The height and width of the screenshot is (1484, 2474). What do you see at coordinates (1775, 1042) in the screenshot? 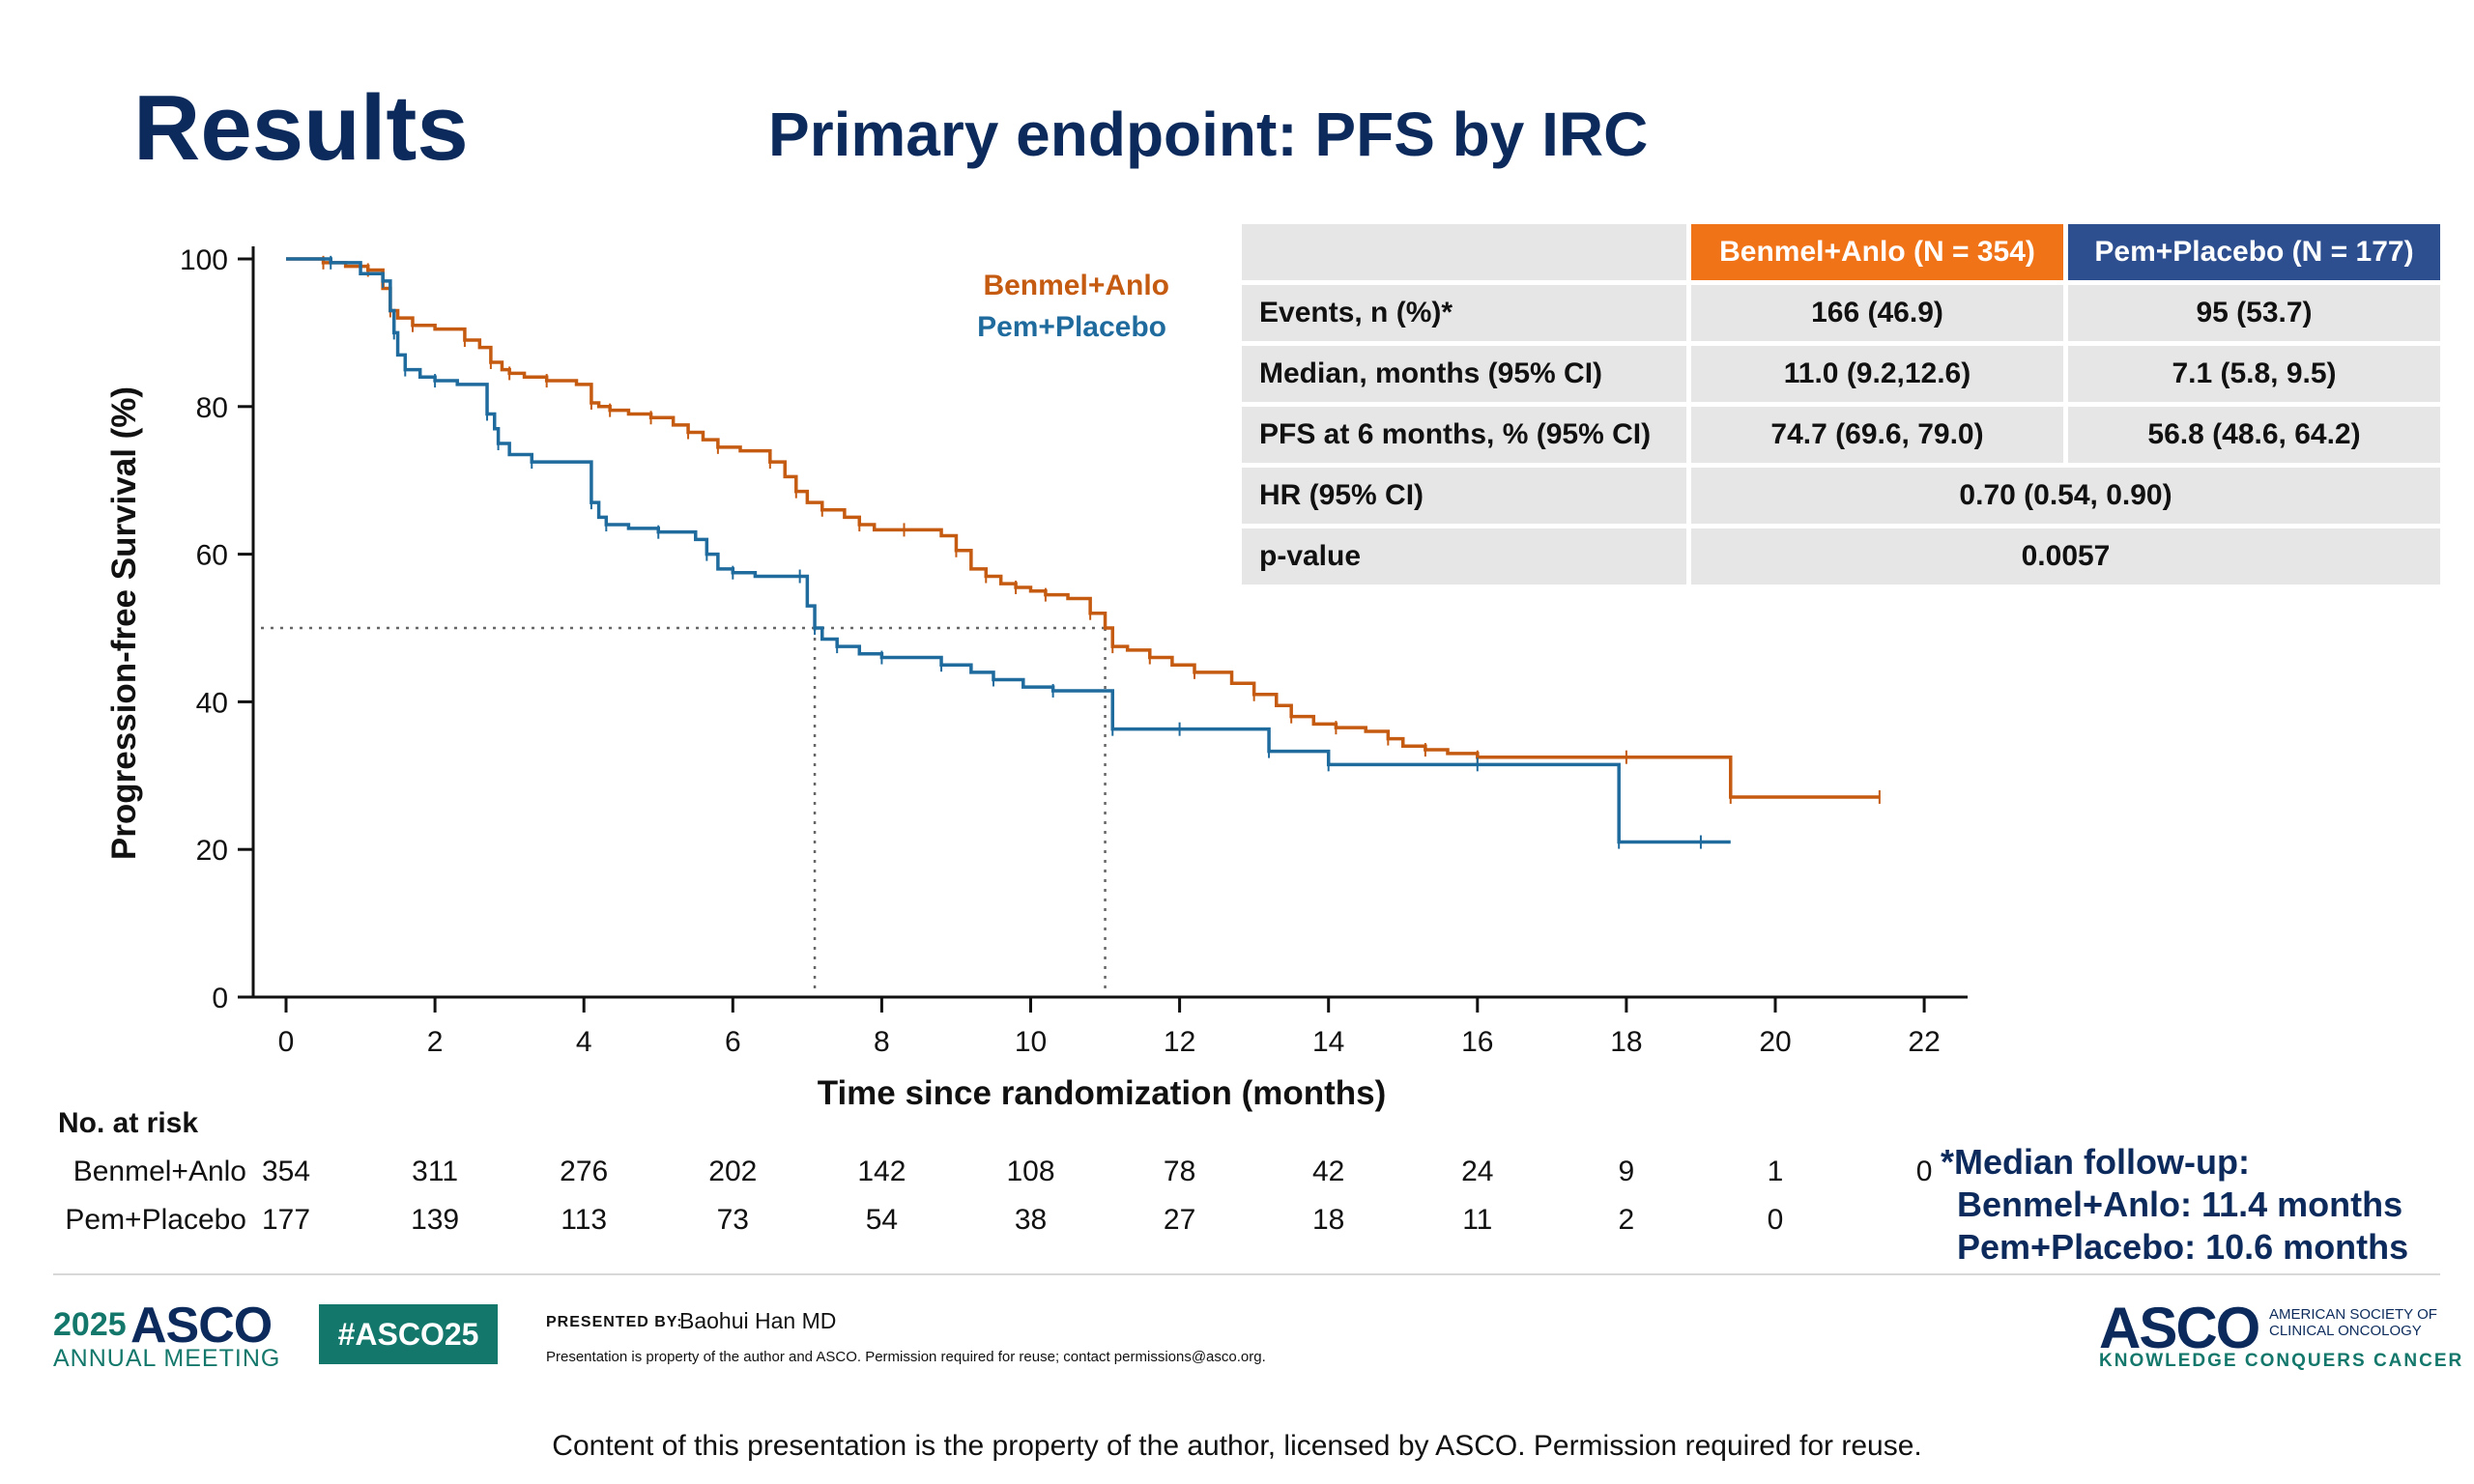
I see `x-tick-label: 20` at bounding box center [1775, 1042].